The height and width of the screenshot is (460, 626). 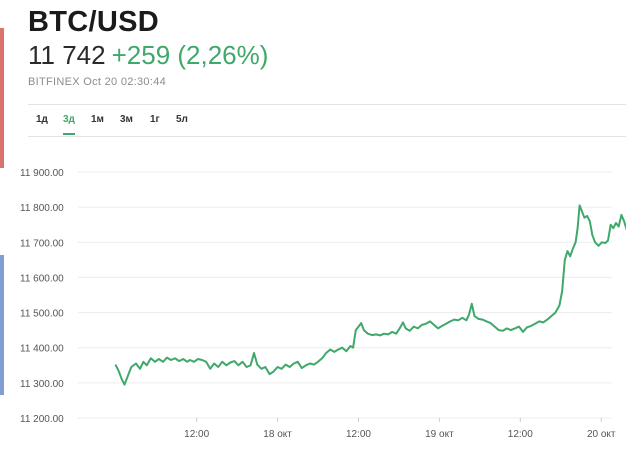 I want to click on current-price: 11 742, so click(x=67, y=55).